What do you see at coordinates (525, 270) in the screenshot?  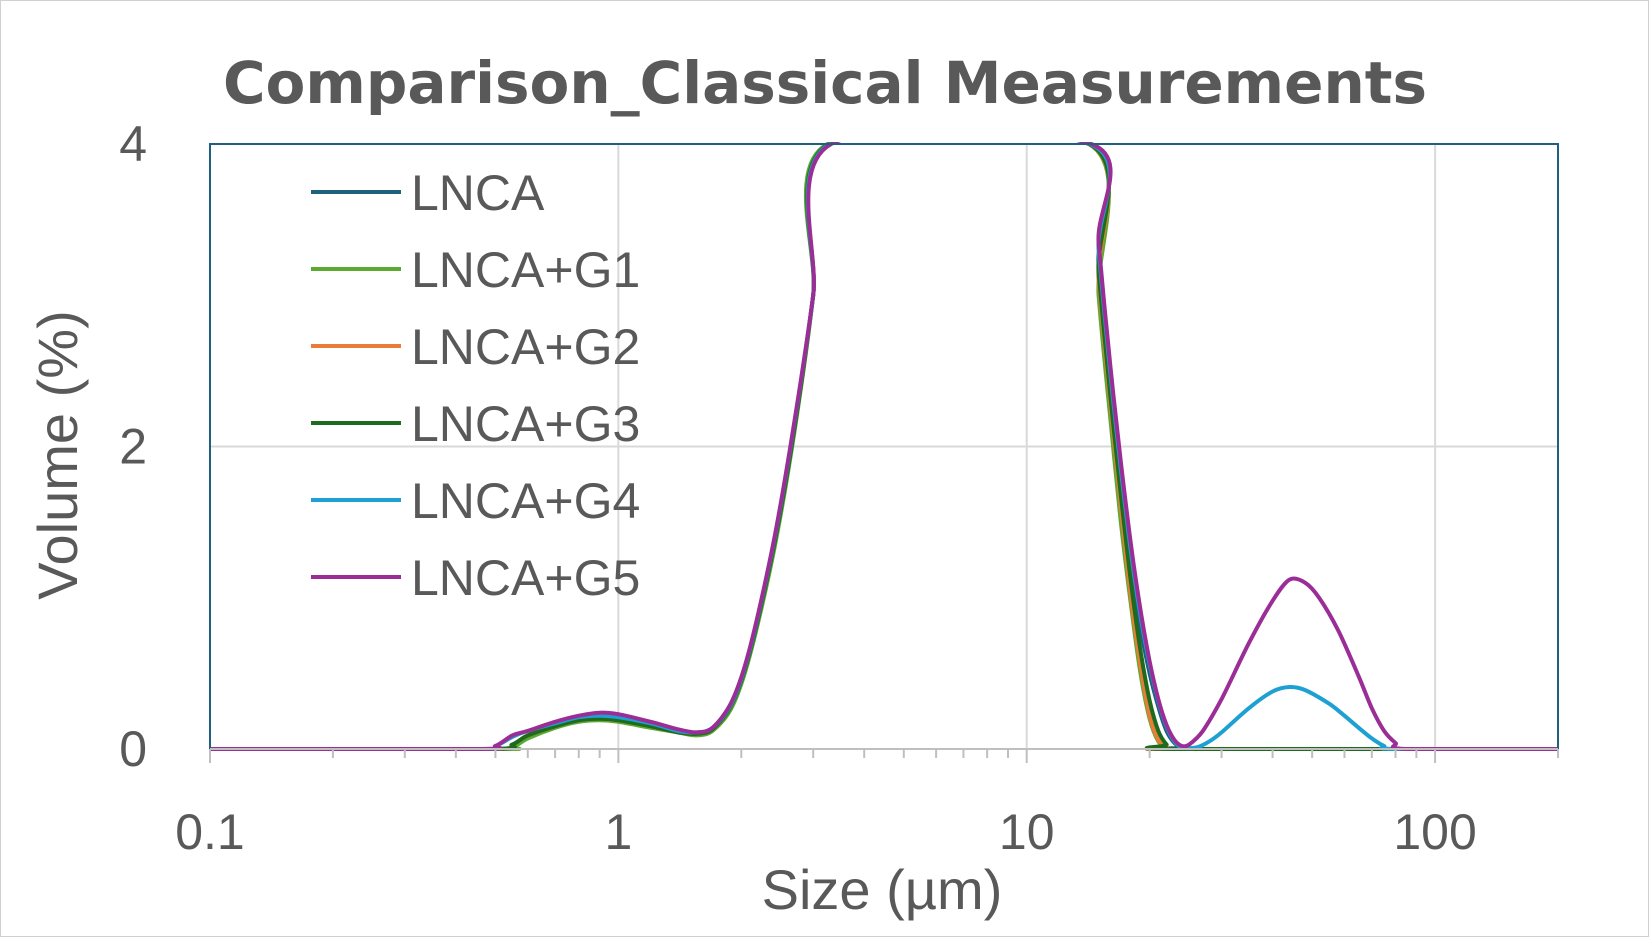 I see `legend-label-lnca-g1: LNCA+G1` at bounding box center [525, 270].